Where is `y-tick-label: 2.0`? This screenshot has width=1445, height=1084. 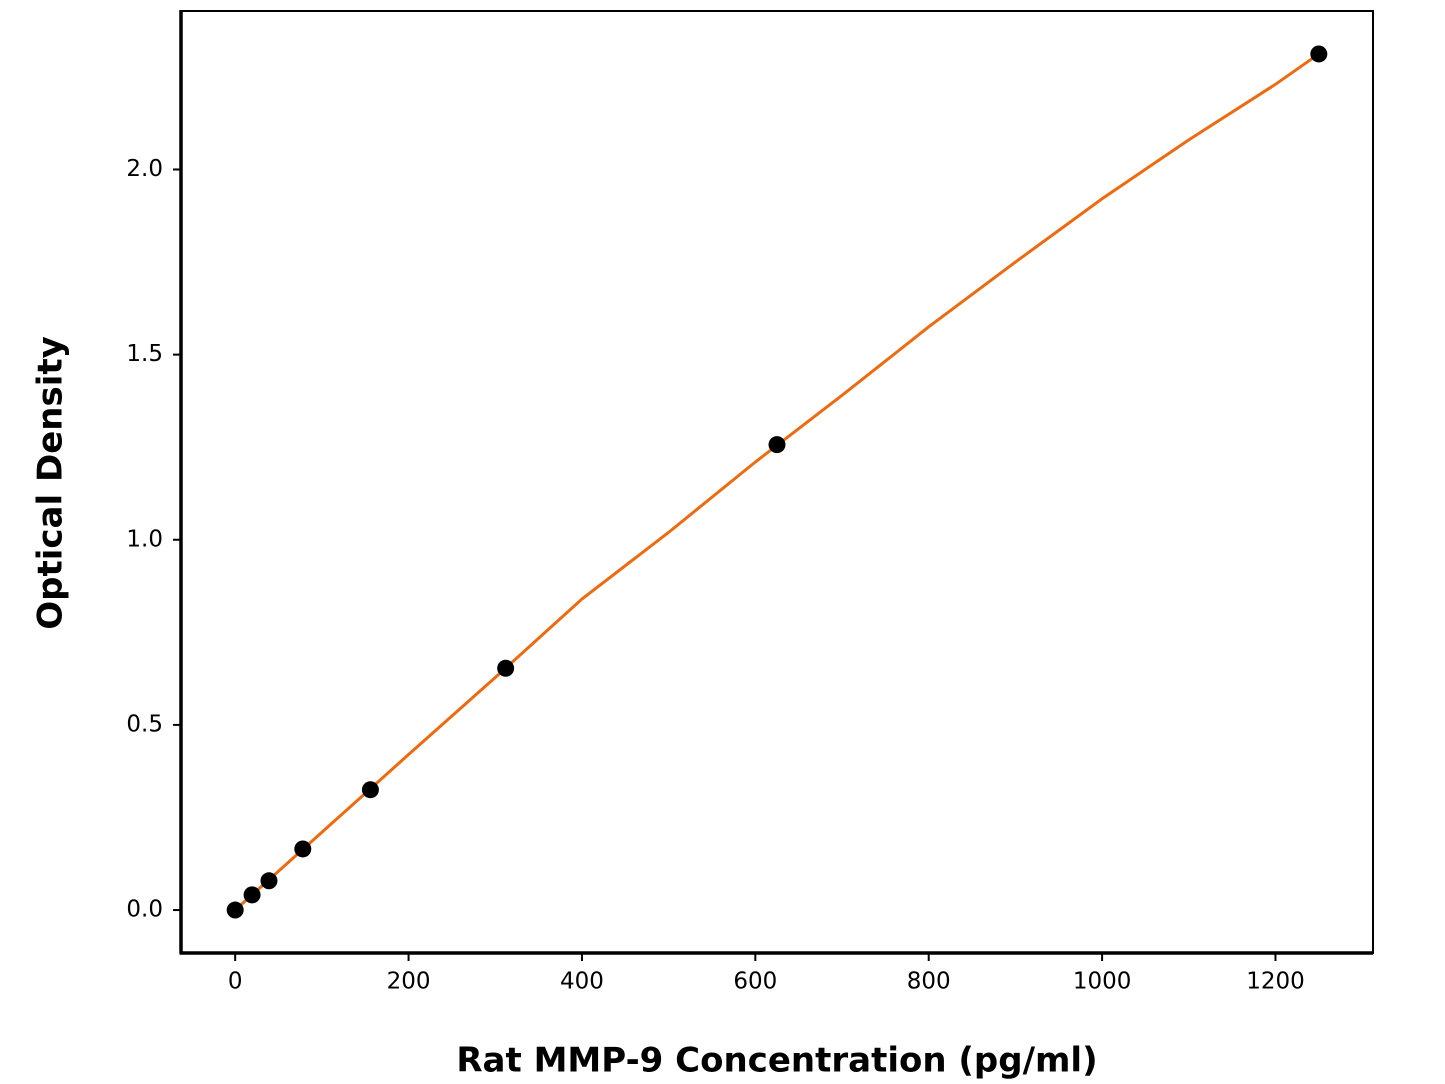 y-tick-label: 2.0 is located at coordinates (144, 169).